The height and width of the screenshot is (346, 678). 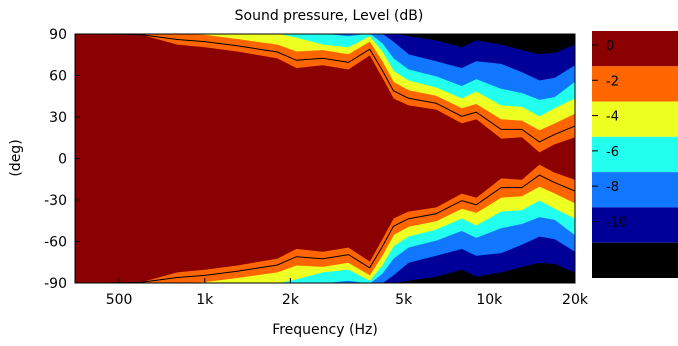 What do you see at coordinates (205, 300) in the screenshot?
I see `x-tick-label: 1k` at bounding box center [205, 300].